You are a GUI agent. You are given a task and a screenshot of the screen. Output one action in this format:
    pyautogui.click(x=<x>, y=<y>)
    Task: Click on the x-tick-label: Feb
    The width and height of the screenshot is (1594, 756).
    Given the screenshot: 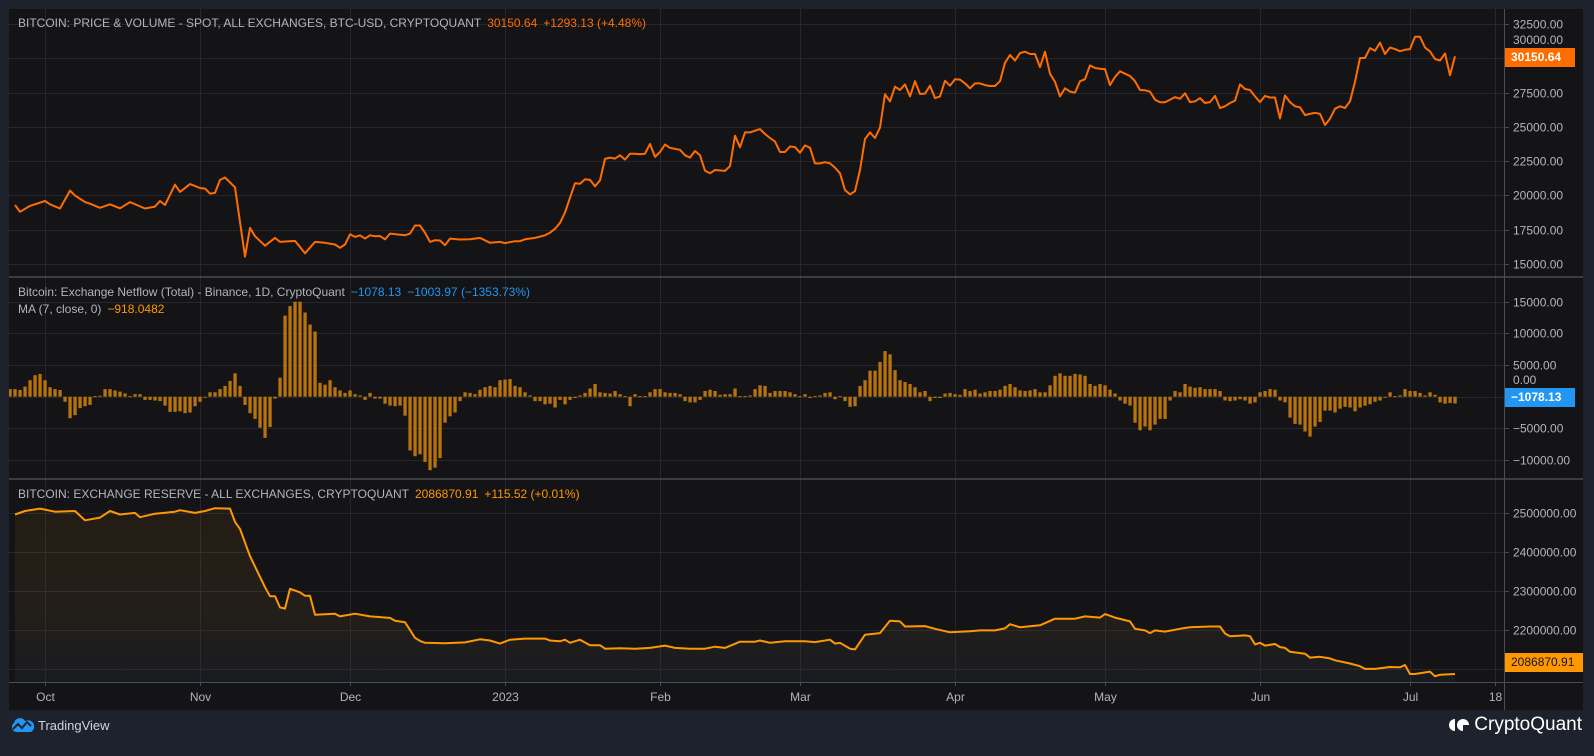 What is the action you would take?
    pyautogui.click(x=660, y=697)
    